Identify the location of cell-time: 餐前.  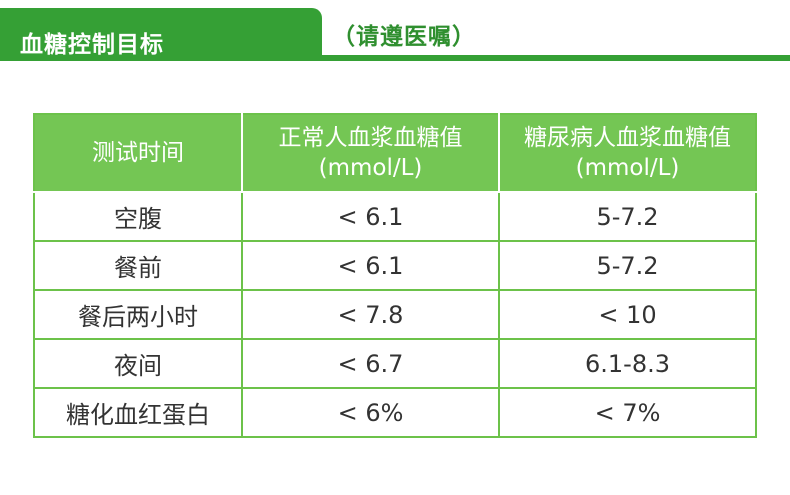
(138, 265).